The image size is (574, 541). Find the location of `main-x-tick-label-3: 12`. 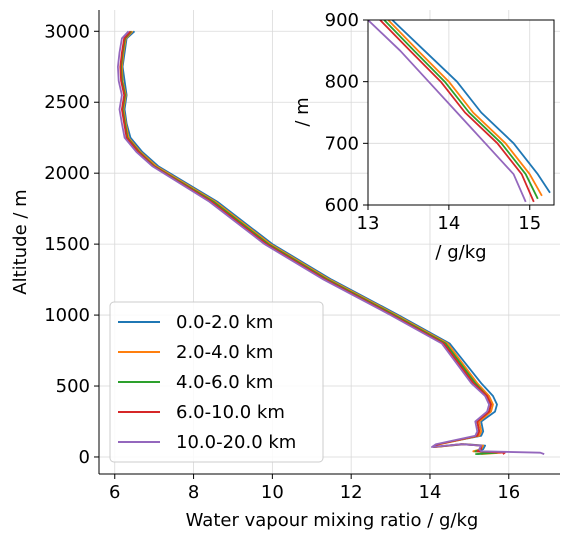

main-x-tick-label-3: 12 is located at coordinates (351, 492).